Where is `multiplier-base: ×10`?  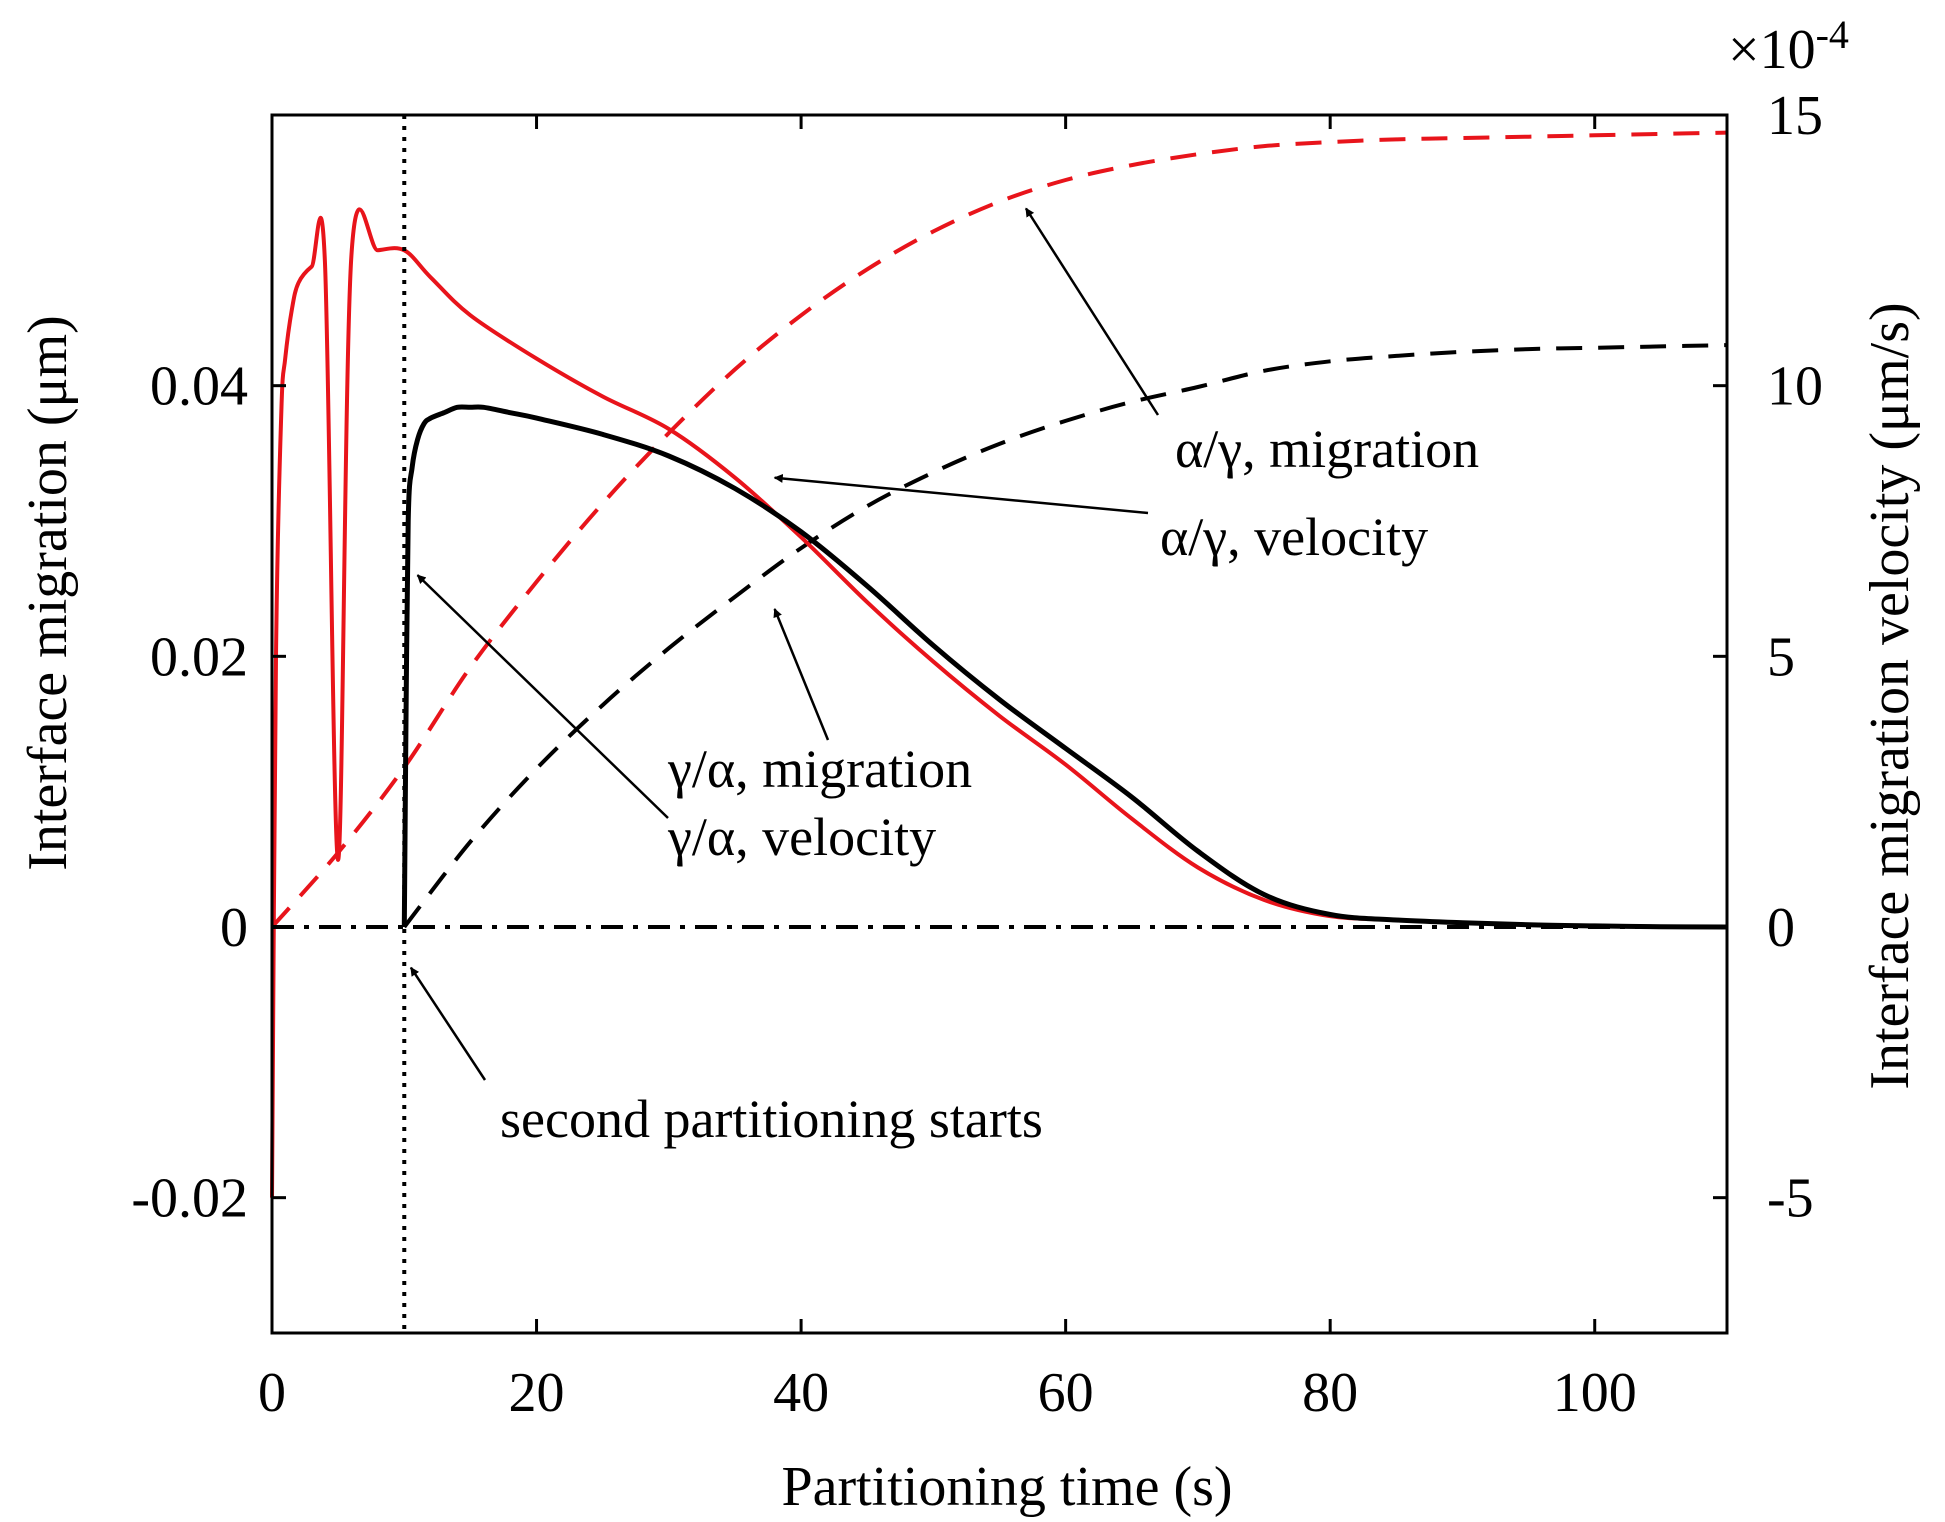
multiplier-base: ×10 is located at coordinates (1772, 50).